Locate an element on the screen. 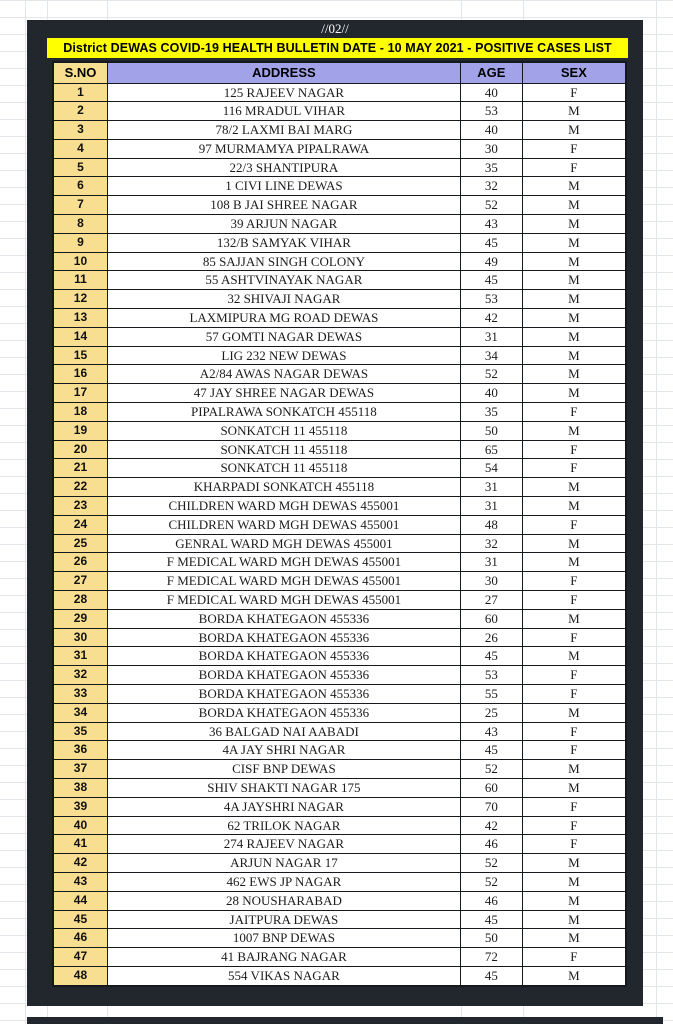  table-row: 5 22/3 SHANTIPURA 35 F is located at coordinates (339, 167).